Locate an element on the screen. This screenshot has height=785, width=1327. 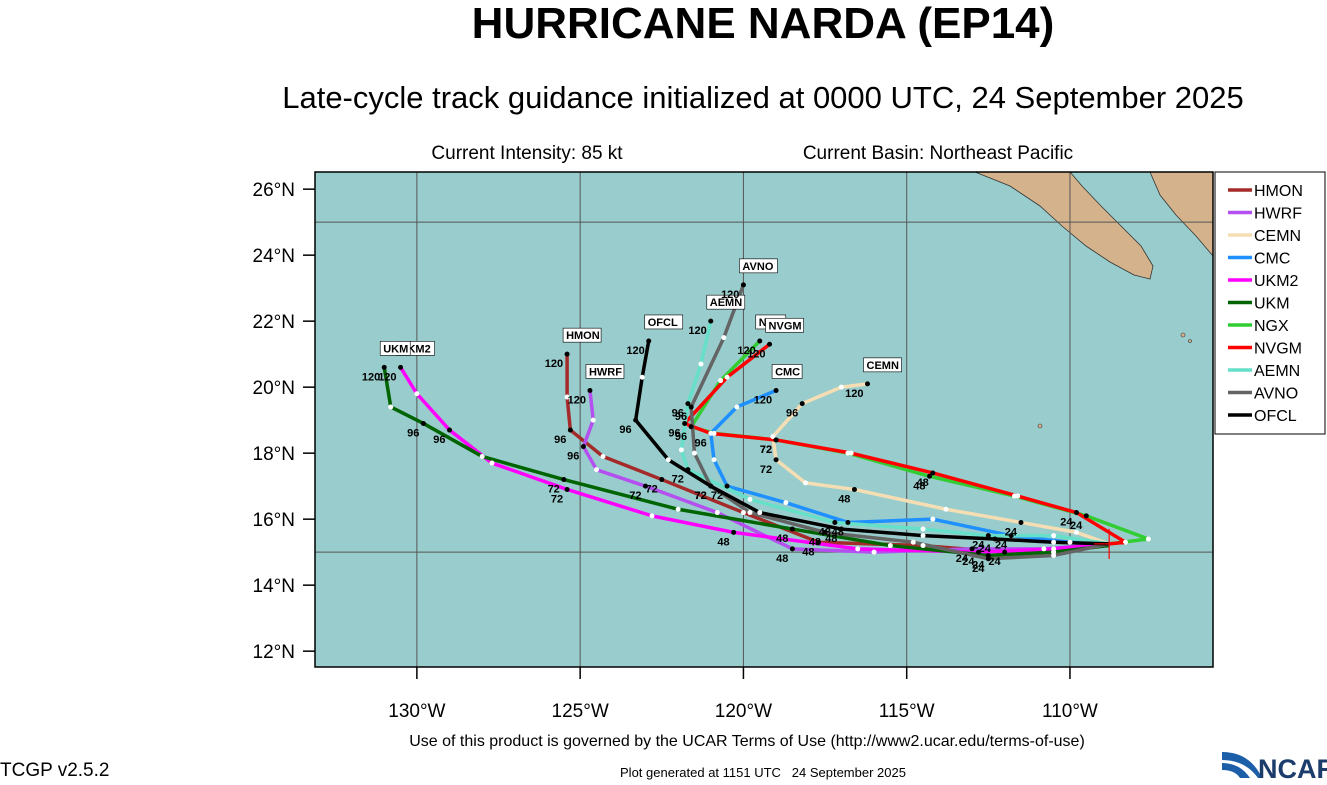
y-tick-label: 26°N is located at coordinates (274, 190).